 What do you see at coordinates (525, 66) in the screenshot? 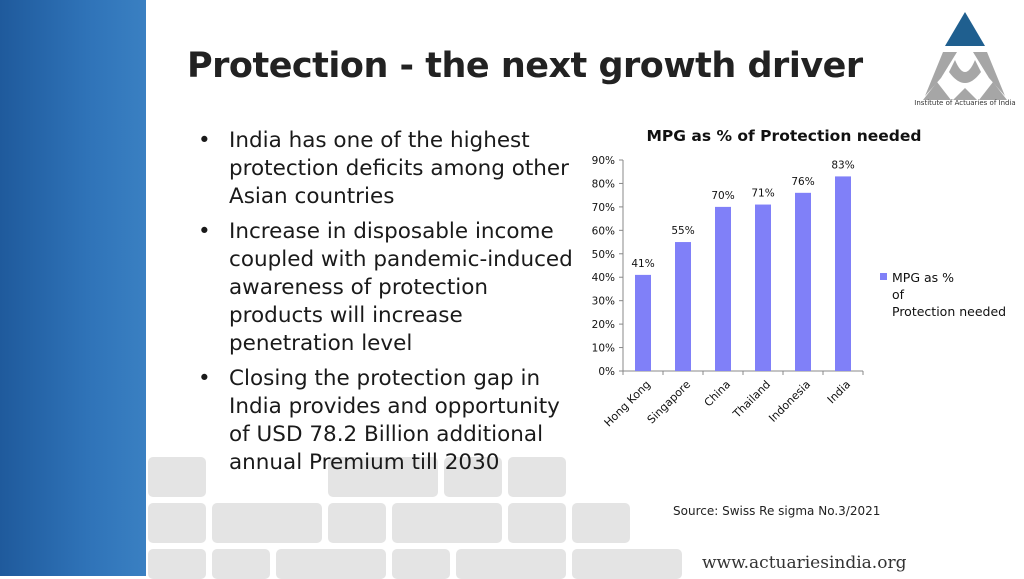
I see `slide-title: Protection - the next growth driver` at bounding box center [525, 66].